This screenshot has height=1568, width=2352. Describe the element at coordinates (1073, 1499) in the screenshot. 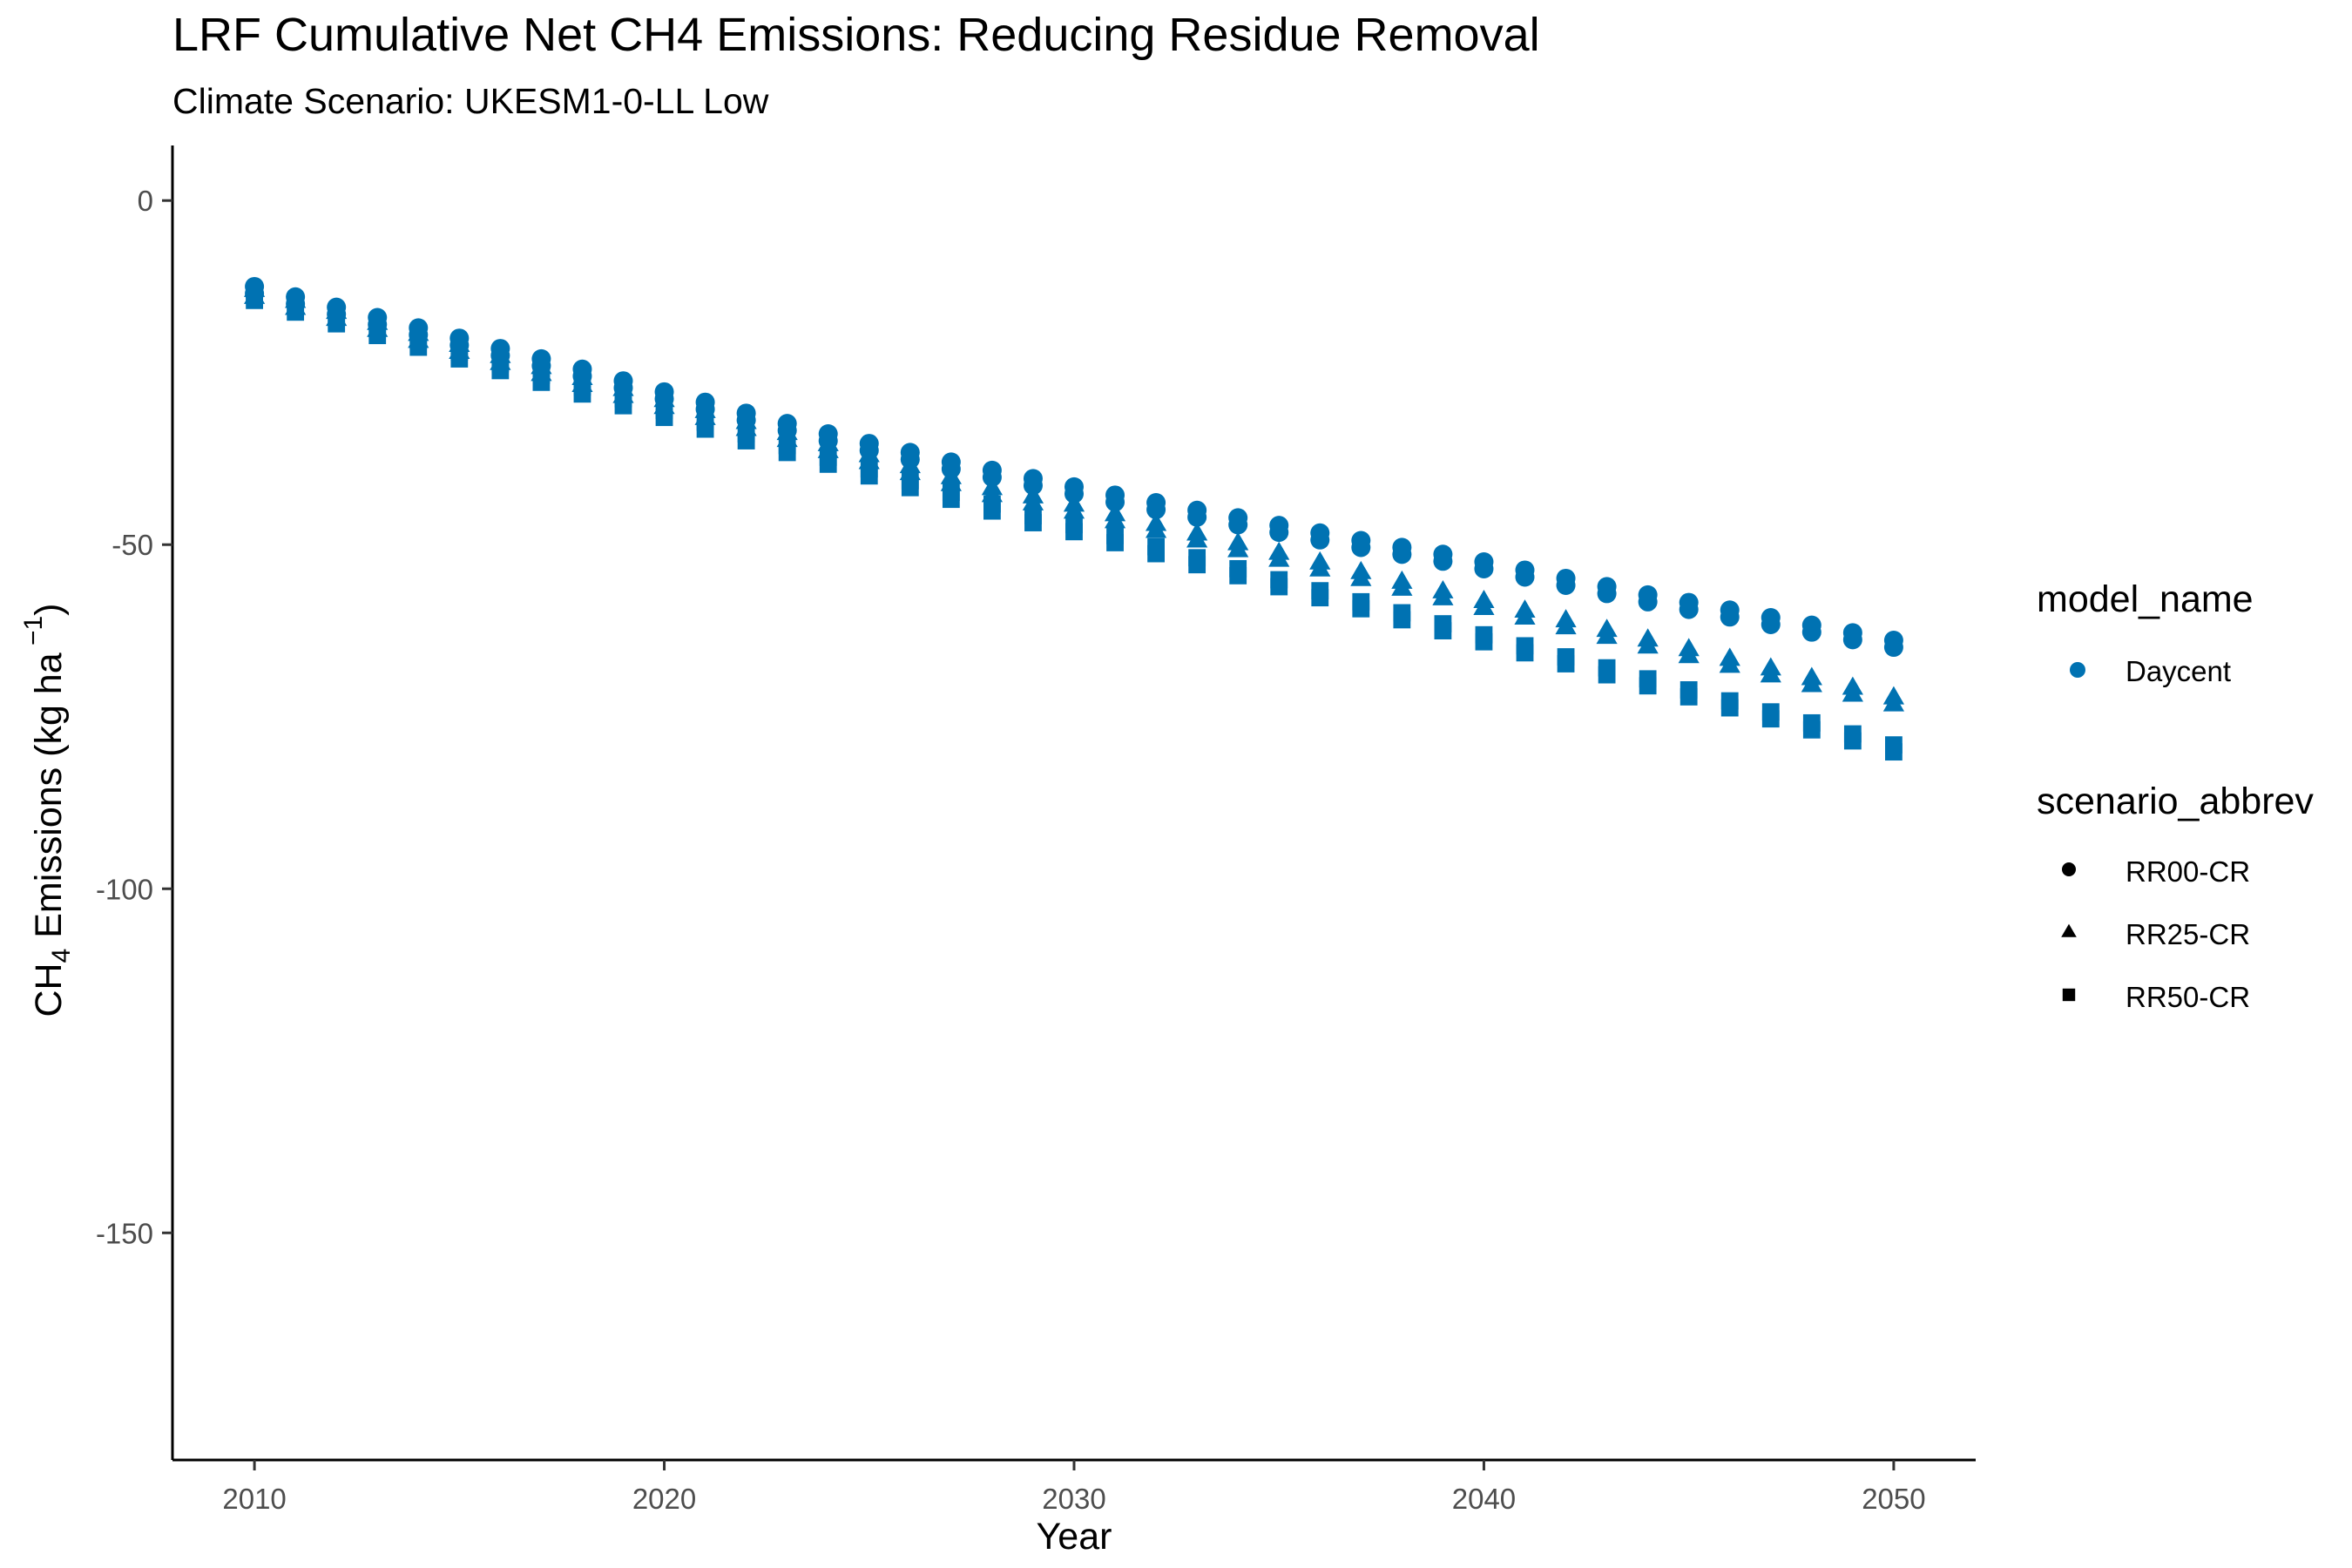

I see `x-tick-label: 2030` at that location.